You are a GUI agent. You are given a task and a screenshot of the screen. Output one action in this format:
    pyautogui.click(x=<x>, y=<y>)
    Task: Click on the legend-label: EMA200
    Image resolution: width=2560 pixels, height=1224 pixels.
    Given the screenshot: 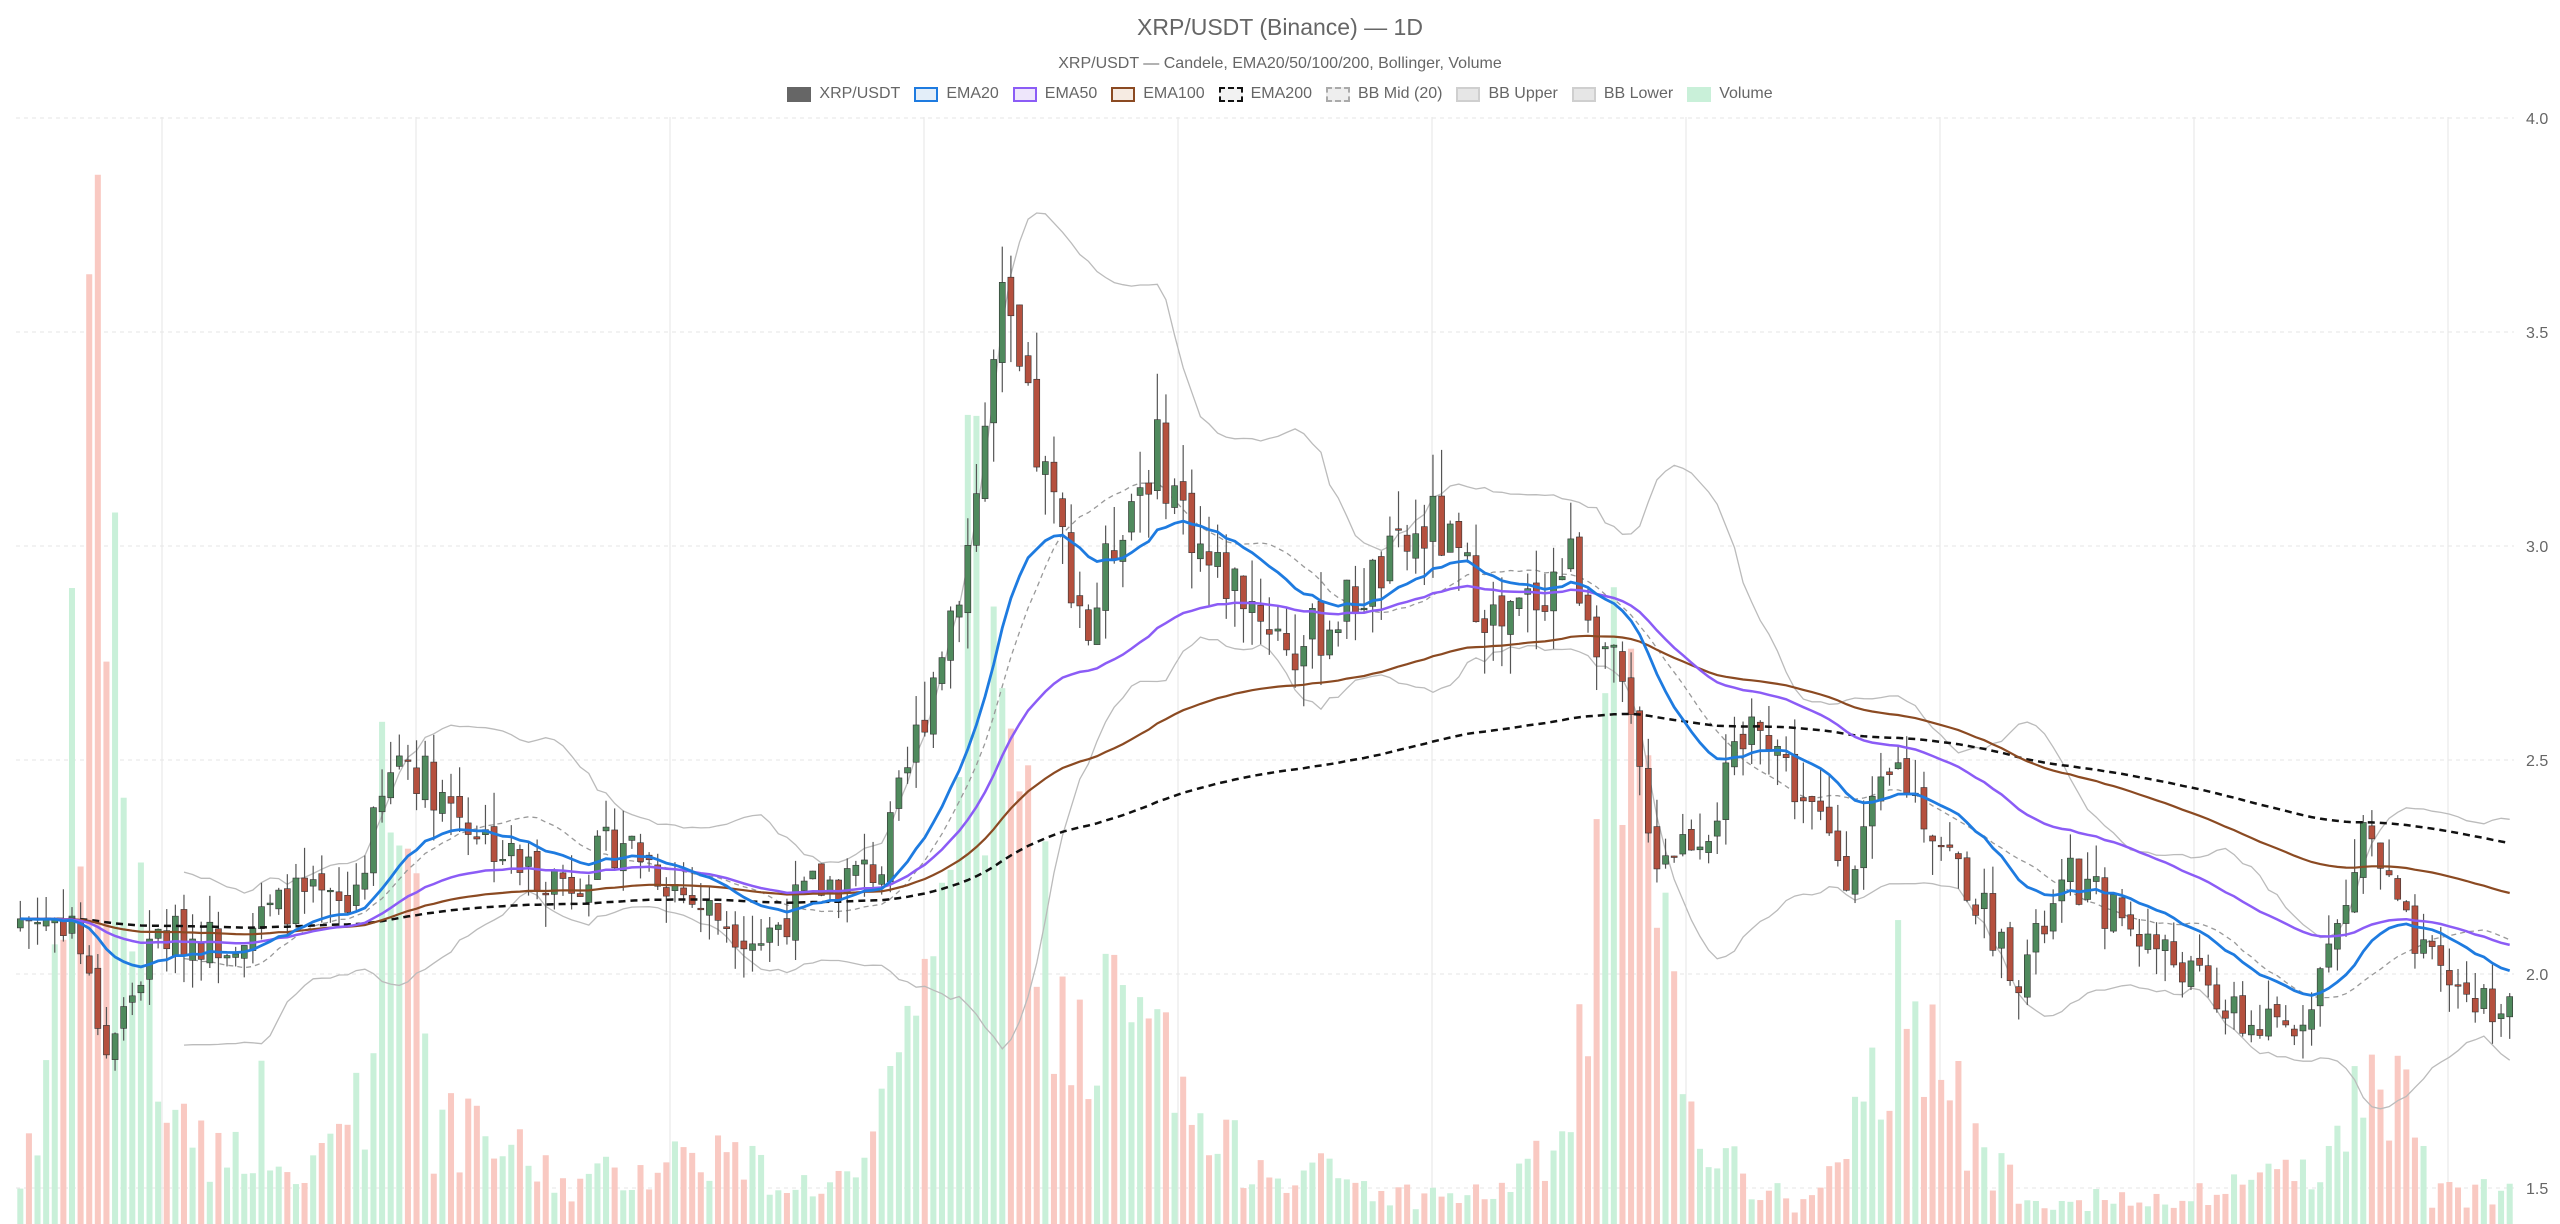 What is the action you would take?
    pyautogui.click(x=1281, y=93)
    